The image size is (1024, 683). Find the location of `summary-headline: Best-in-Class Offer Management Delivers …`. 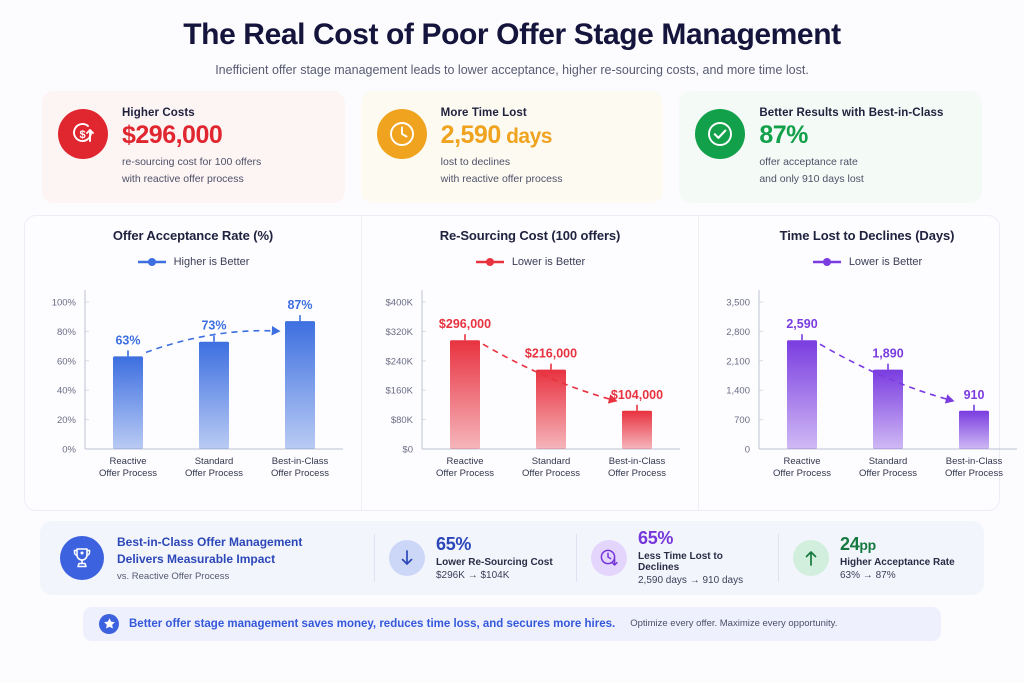

summary-headline: Best-in-Class Offer Management Delivers … is located at coordinates (209, 558).